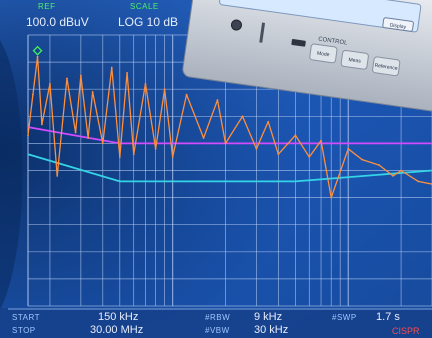 This screenshot has height=338, width=432. What do you see at coordinates (271, 330) in the screenshot?
I see `vbw-value: 30 kHz` at bounding box center [271, 330].